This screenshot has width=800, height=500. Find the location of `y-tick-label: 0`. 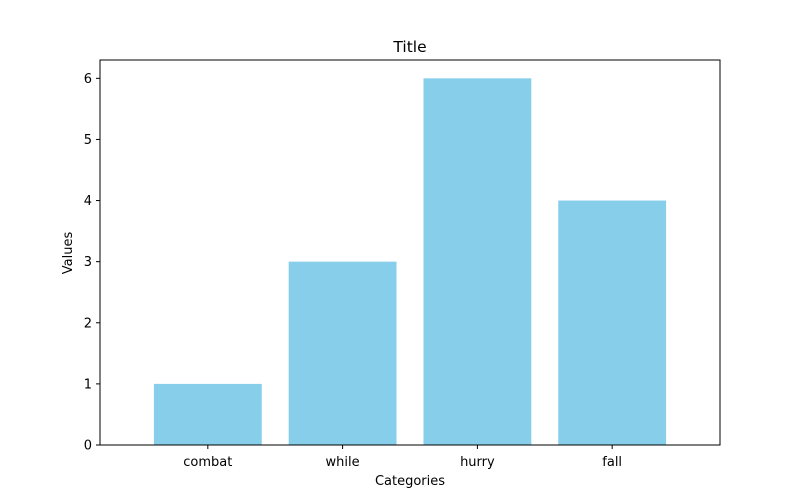

y-tick-label: 0 is located at coordinates (88, 446).